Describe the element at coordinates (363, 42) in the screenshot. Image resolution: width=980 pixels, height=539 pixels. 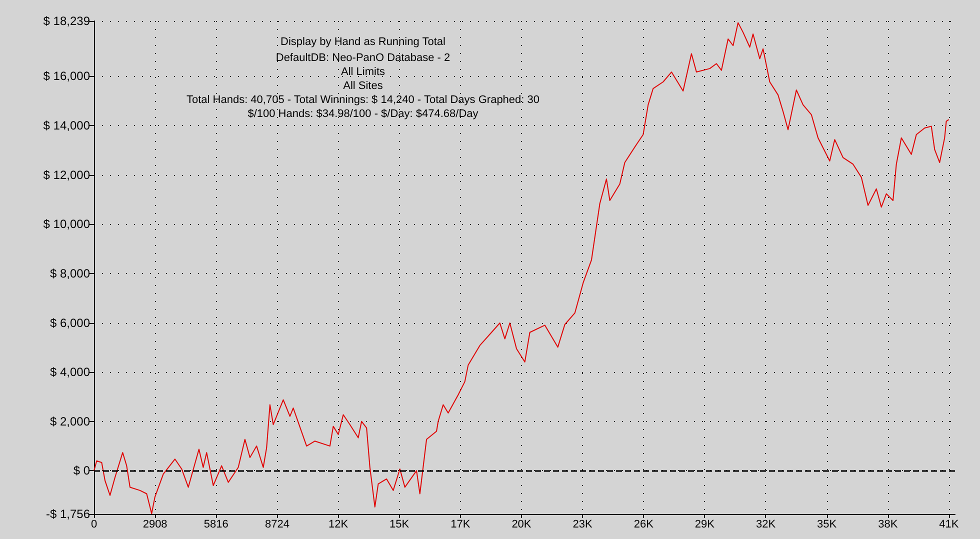
I see `text: Display by Hand as Running Total` at that location.